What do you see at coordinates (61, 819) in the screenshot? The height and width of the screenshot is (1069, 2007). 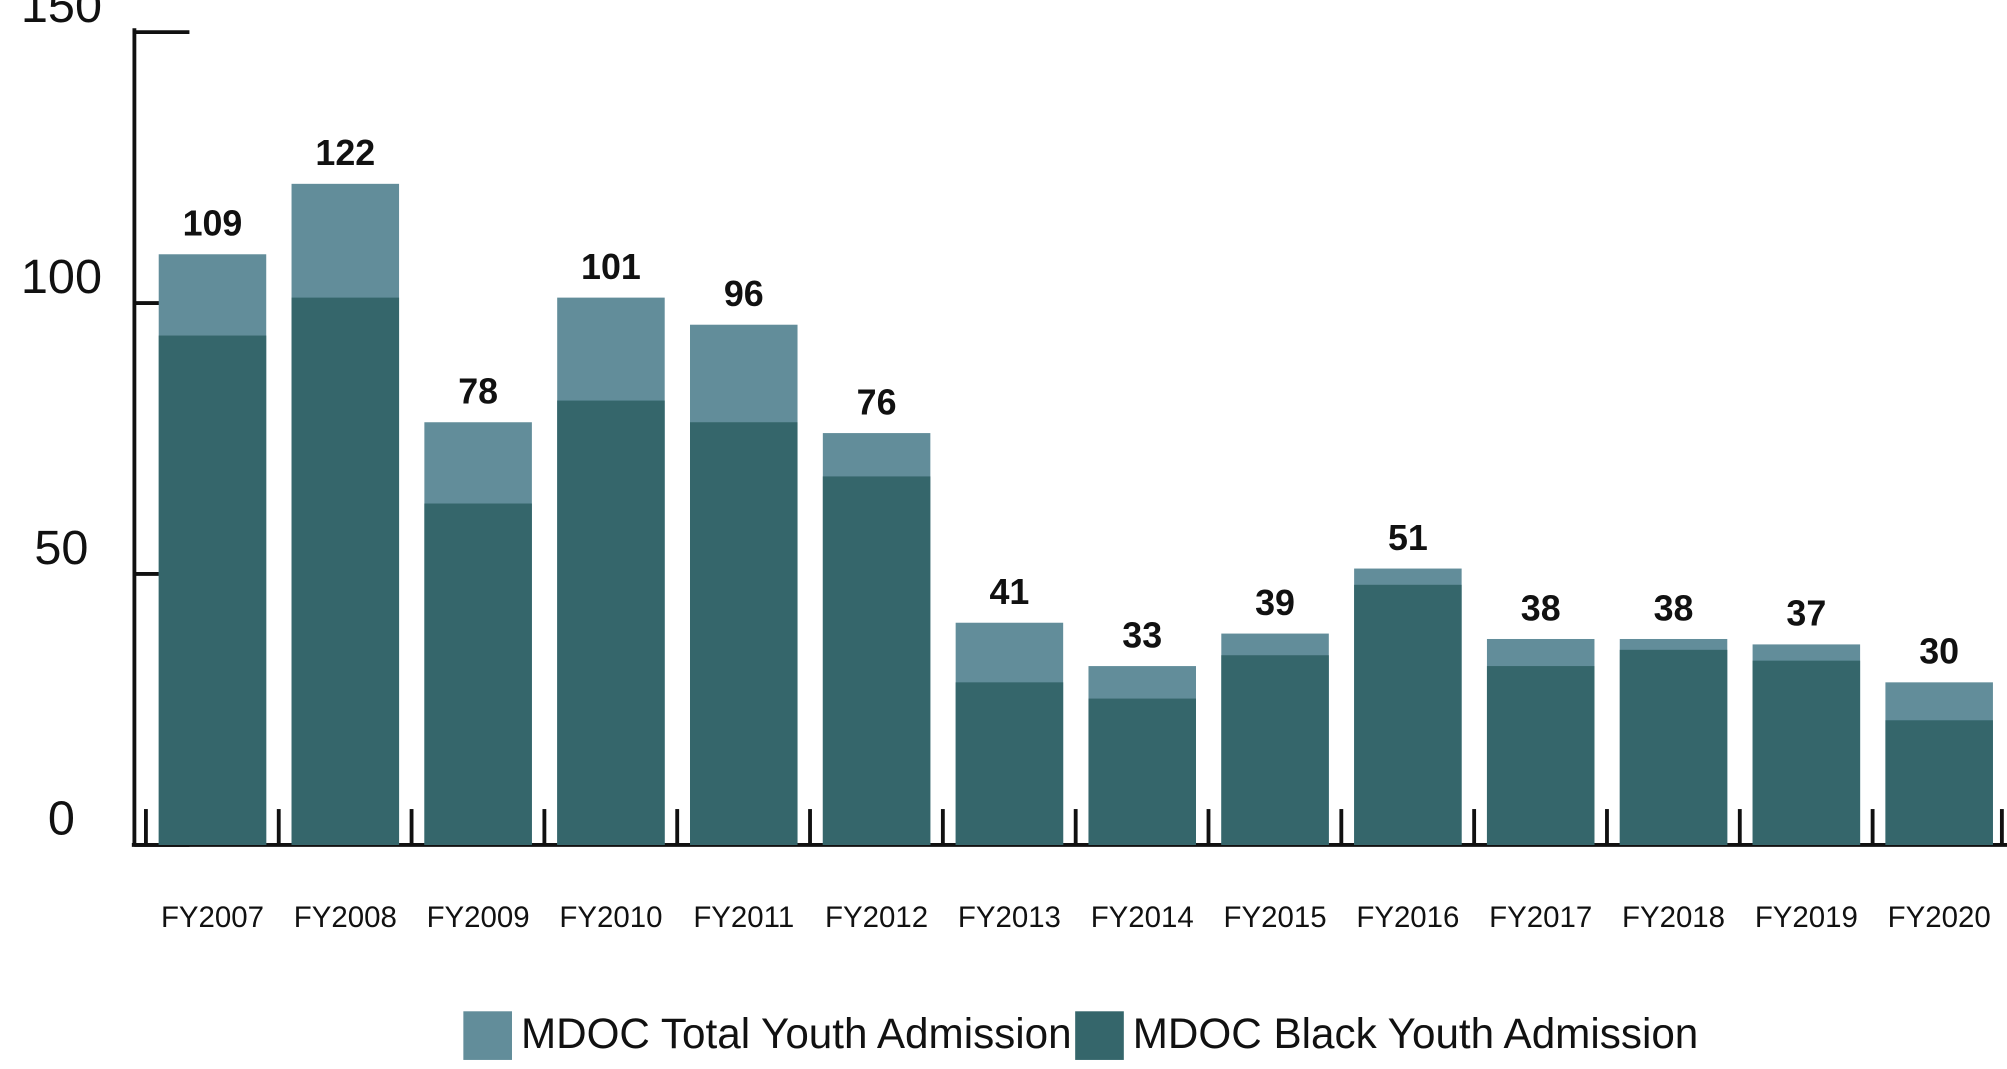 I see `y-tick-label: 0` at bounding box center [61, 819].